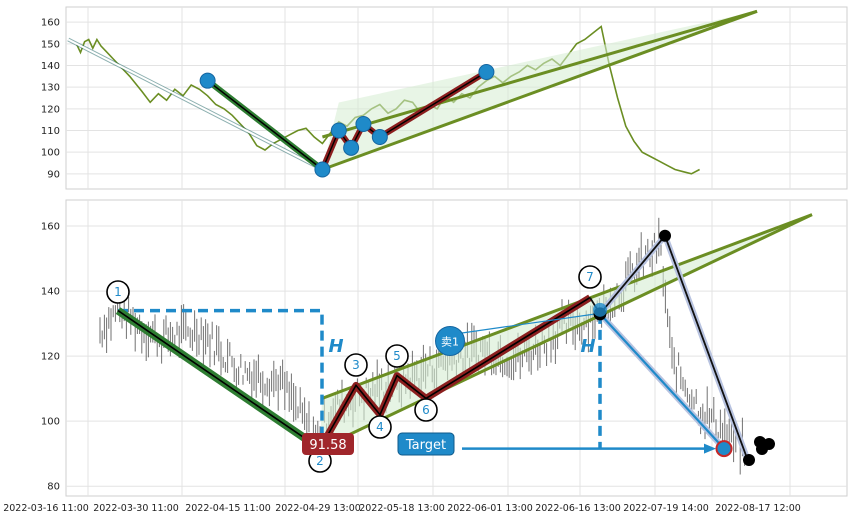  I want to click on target-label-box, so click(426, 444).